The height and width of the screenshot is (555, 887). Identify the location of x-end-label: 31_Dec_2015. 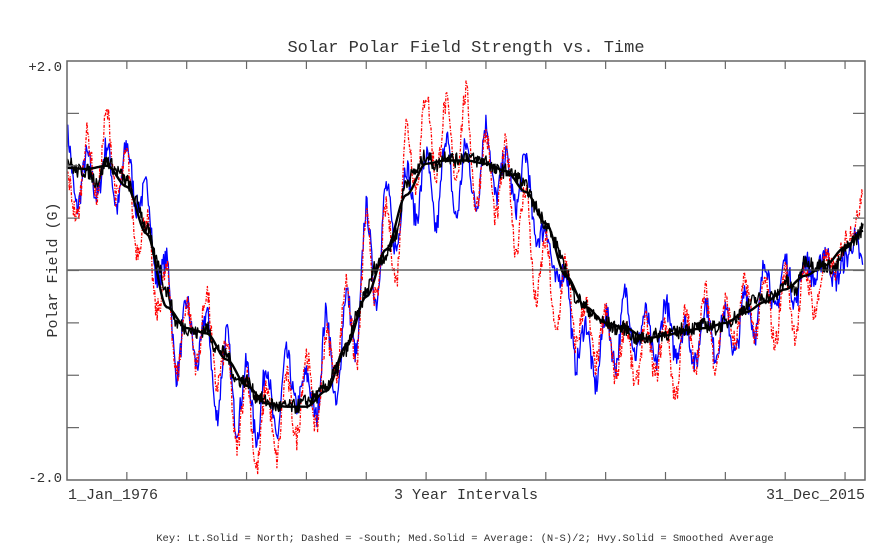
(815, 495).